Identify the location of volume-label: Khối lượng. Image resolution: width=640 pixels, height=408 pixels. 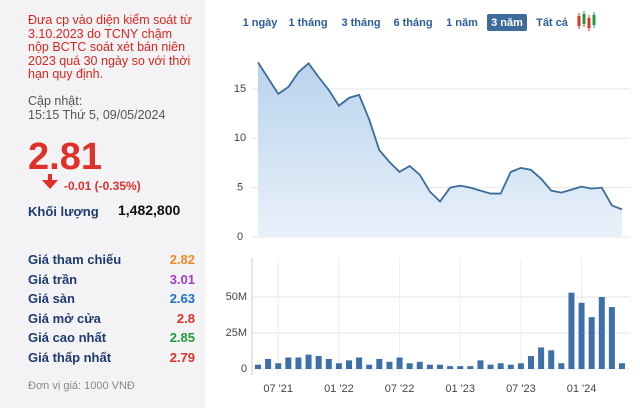
(63, 211).